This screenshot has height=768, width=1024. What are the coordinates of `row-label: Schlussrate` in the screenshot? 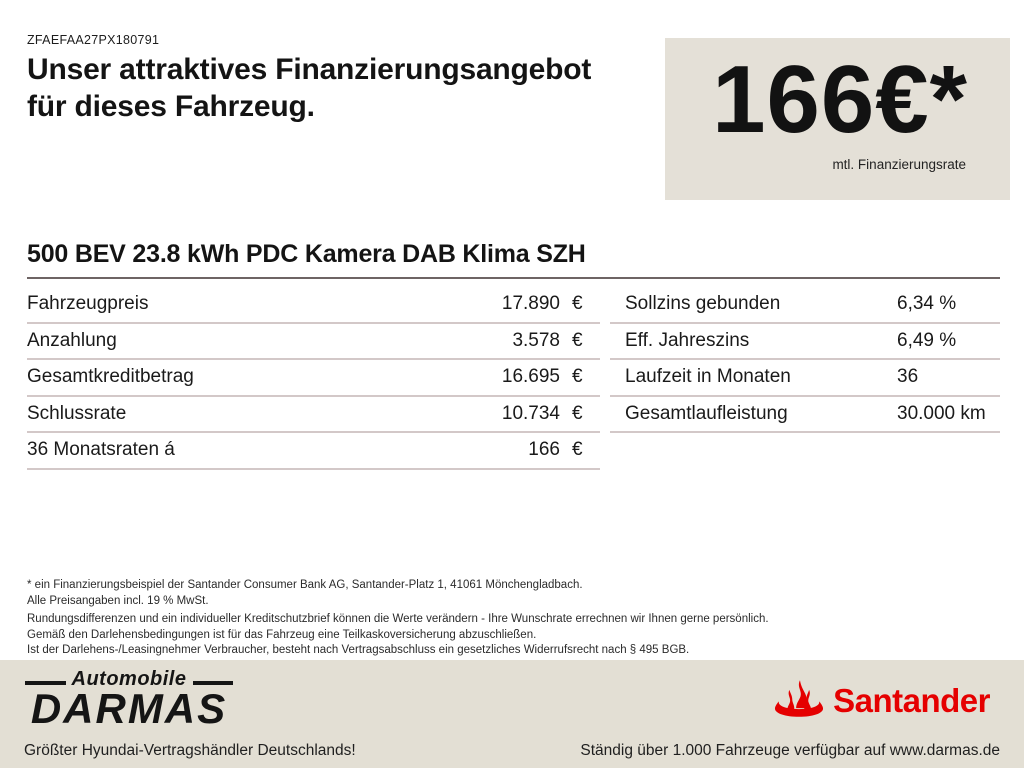 It's located at (77, 413).